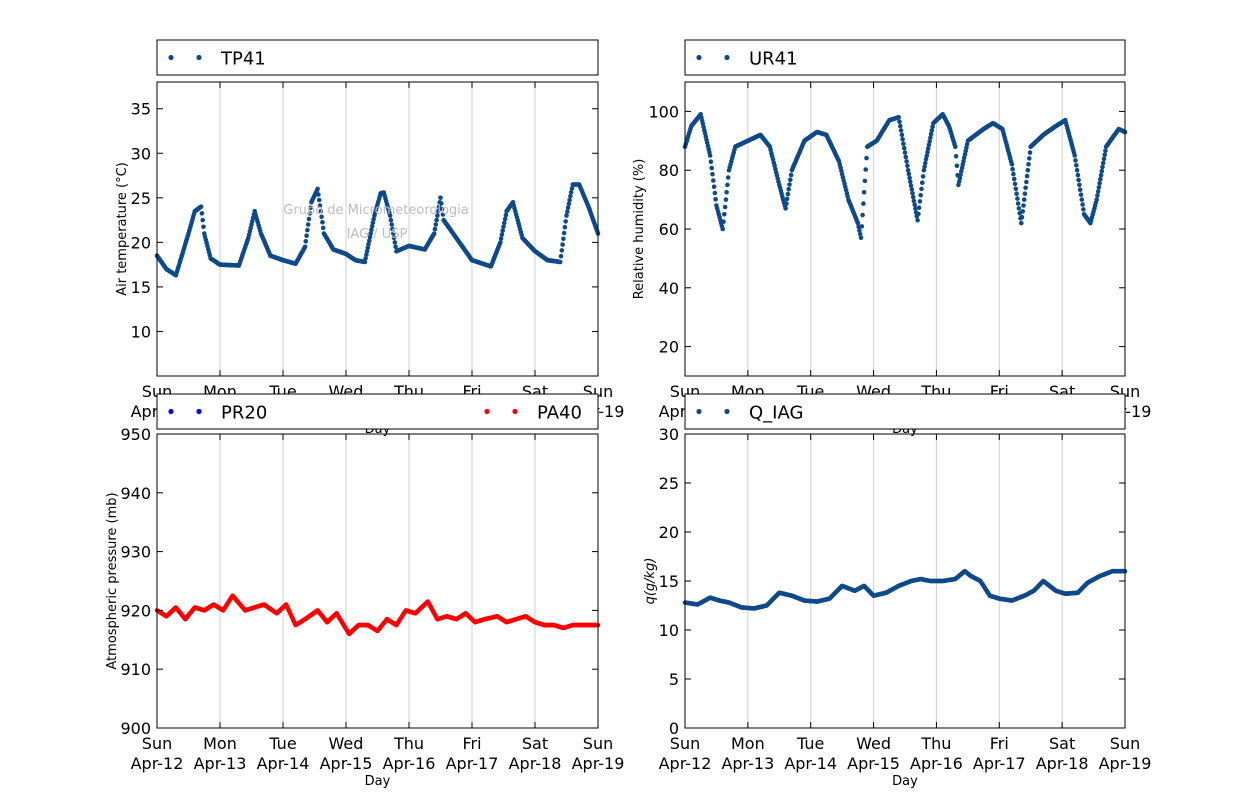 The width and height of the screenshot is (1250, 810). What do you see at coordinates (377, 615) in the screenshot?
I see `data-series-pa40` at bounding box center [377, 615].